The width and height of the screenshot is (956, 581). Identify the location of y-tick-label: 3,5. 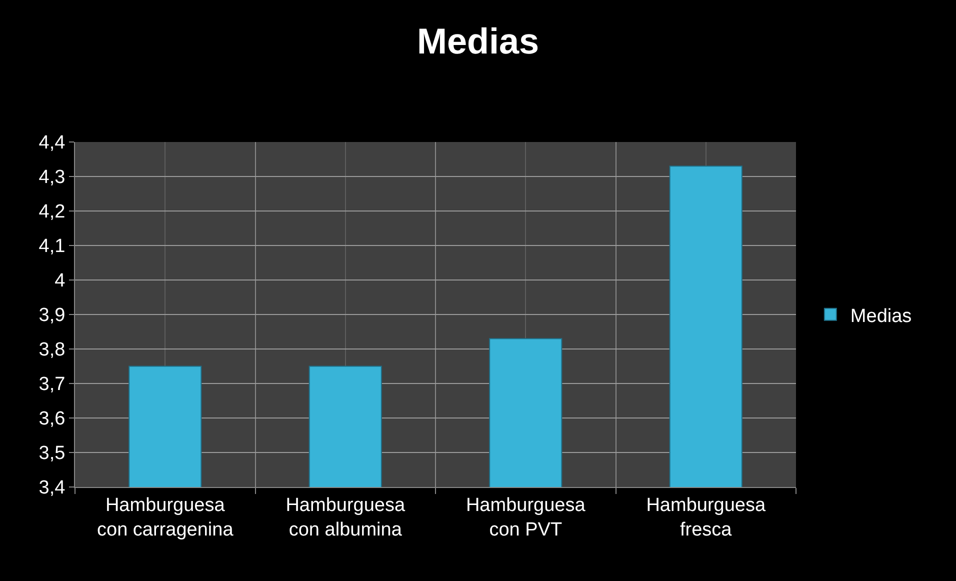
(52, 453).